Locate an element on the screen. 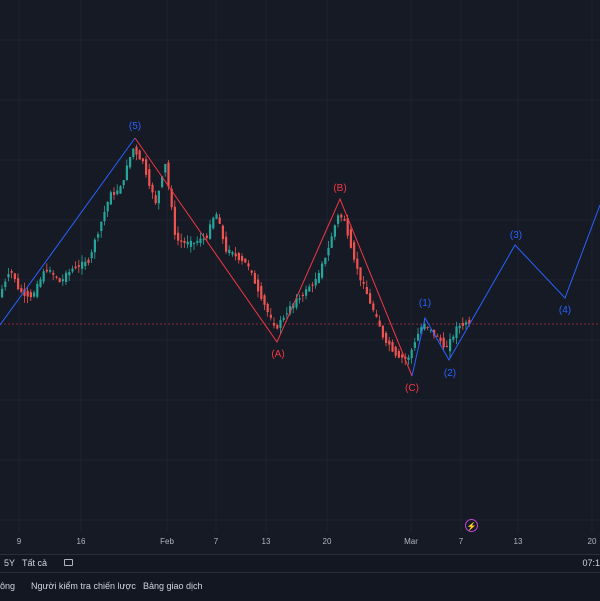  wave-label-4: (4) is located at coordinates (565, 310).